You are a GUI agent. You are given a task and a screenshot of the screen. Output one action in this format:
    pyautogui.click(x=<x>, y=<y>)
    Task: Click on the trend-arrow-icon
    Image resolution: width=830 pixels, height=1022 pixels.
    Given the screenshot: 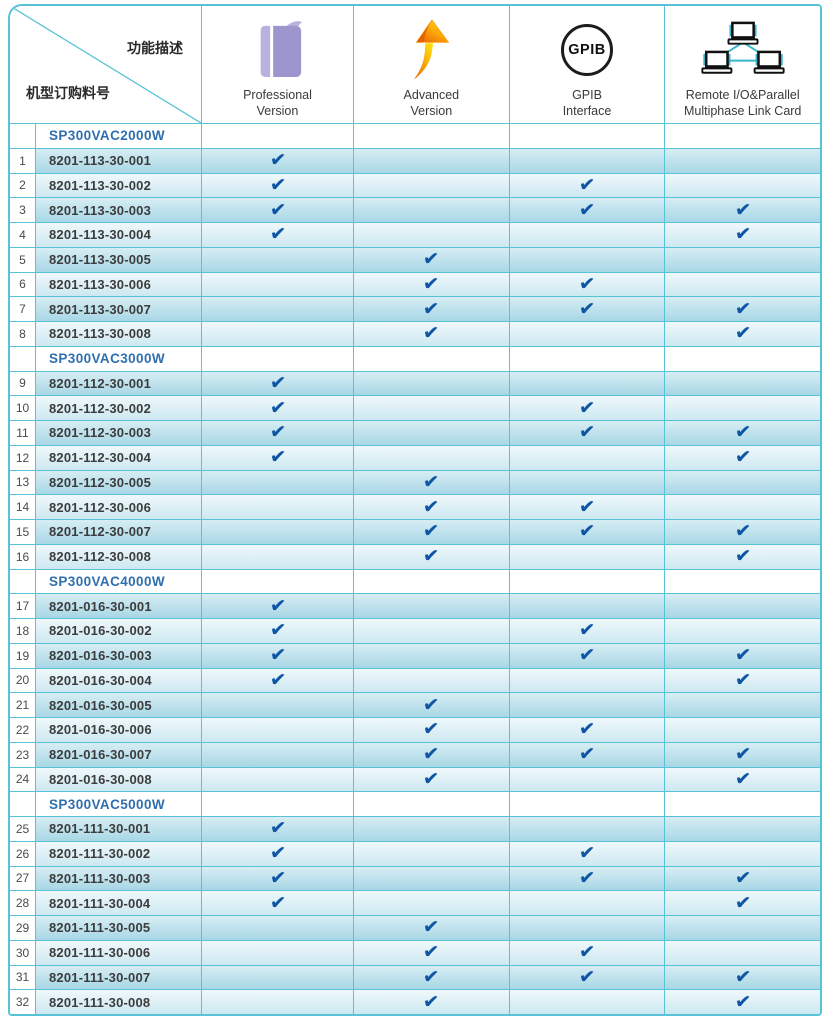 What is the action you would take?
    pyautogui.click(x=431, y=50)
    